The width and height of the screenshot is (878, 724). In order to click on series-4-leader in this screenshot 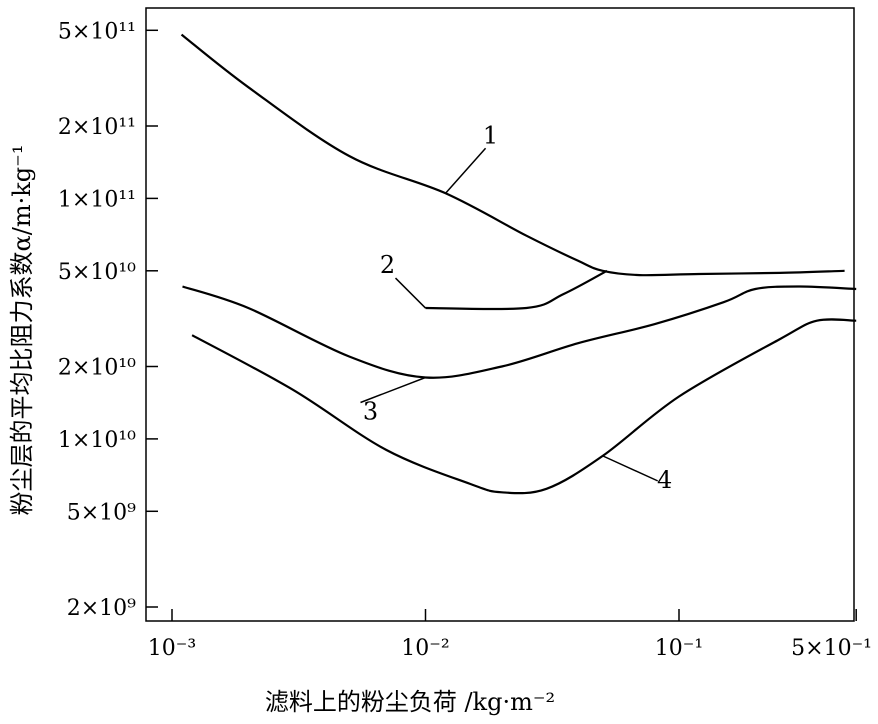, I will do `click(630, 468)`.